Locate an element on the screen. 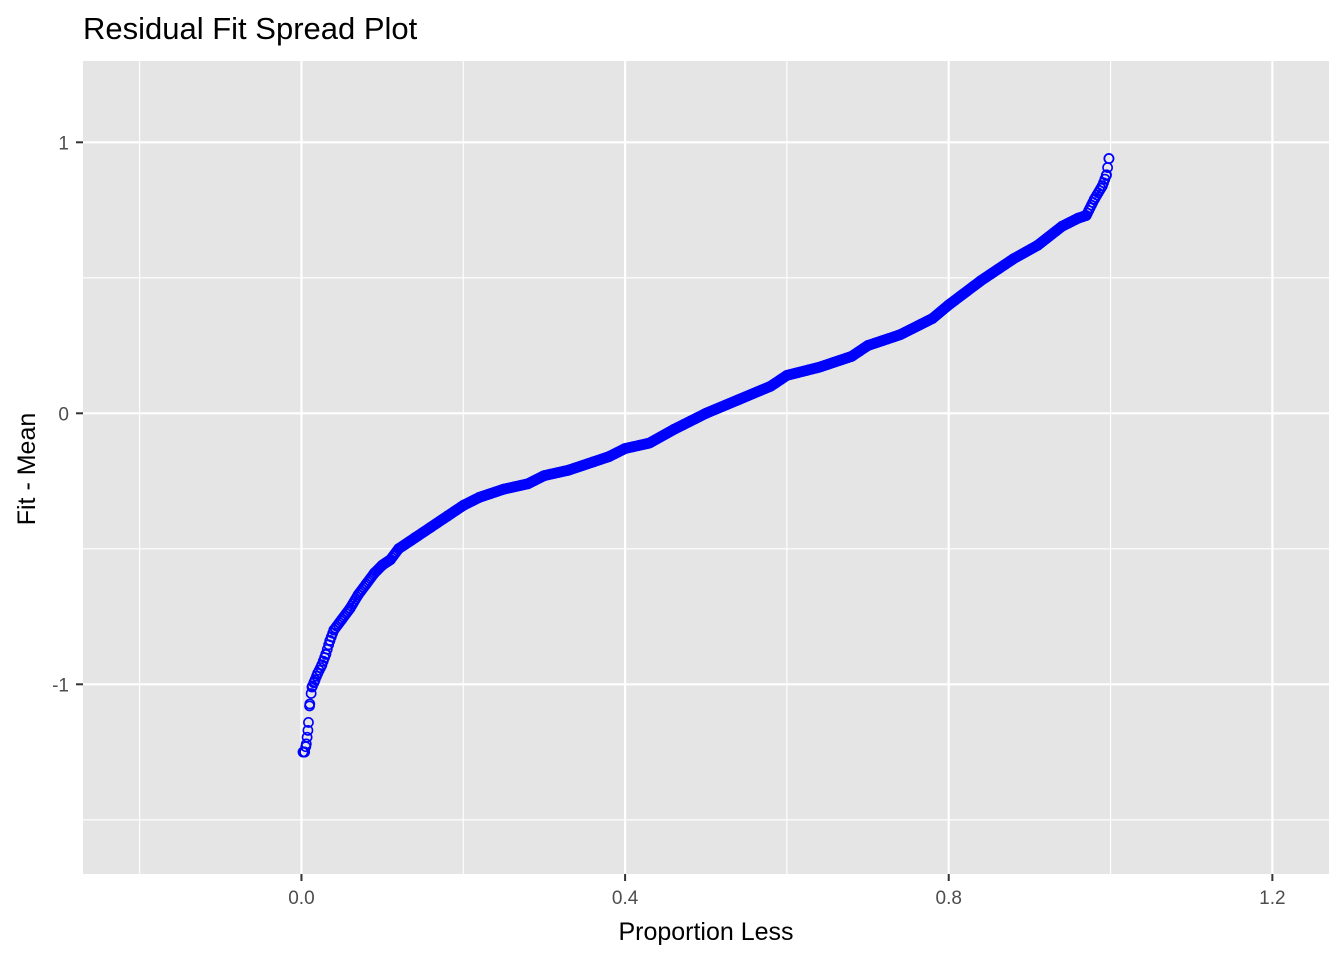 Image resolution: width=1344 pixels, height=960 pixels. y-axis: -1 0 1 is located at coordinates (67, 414).